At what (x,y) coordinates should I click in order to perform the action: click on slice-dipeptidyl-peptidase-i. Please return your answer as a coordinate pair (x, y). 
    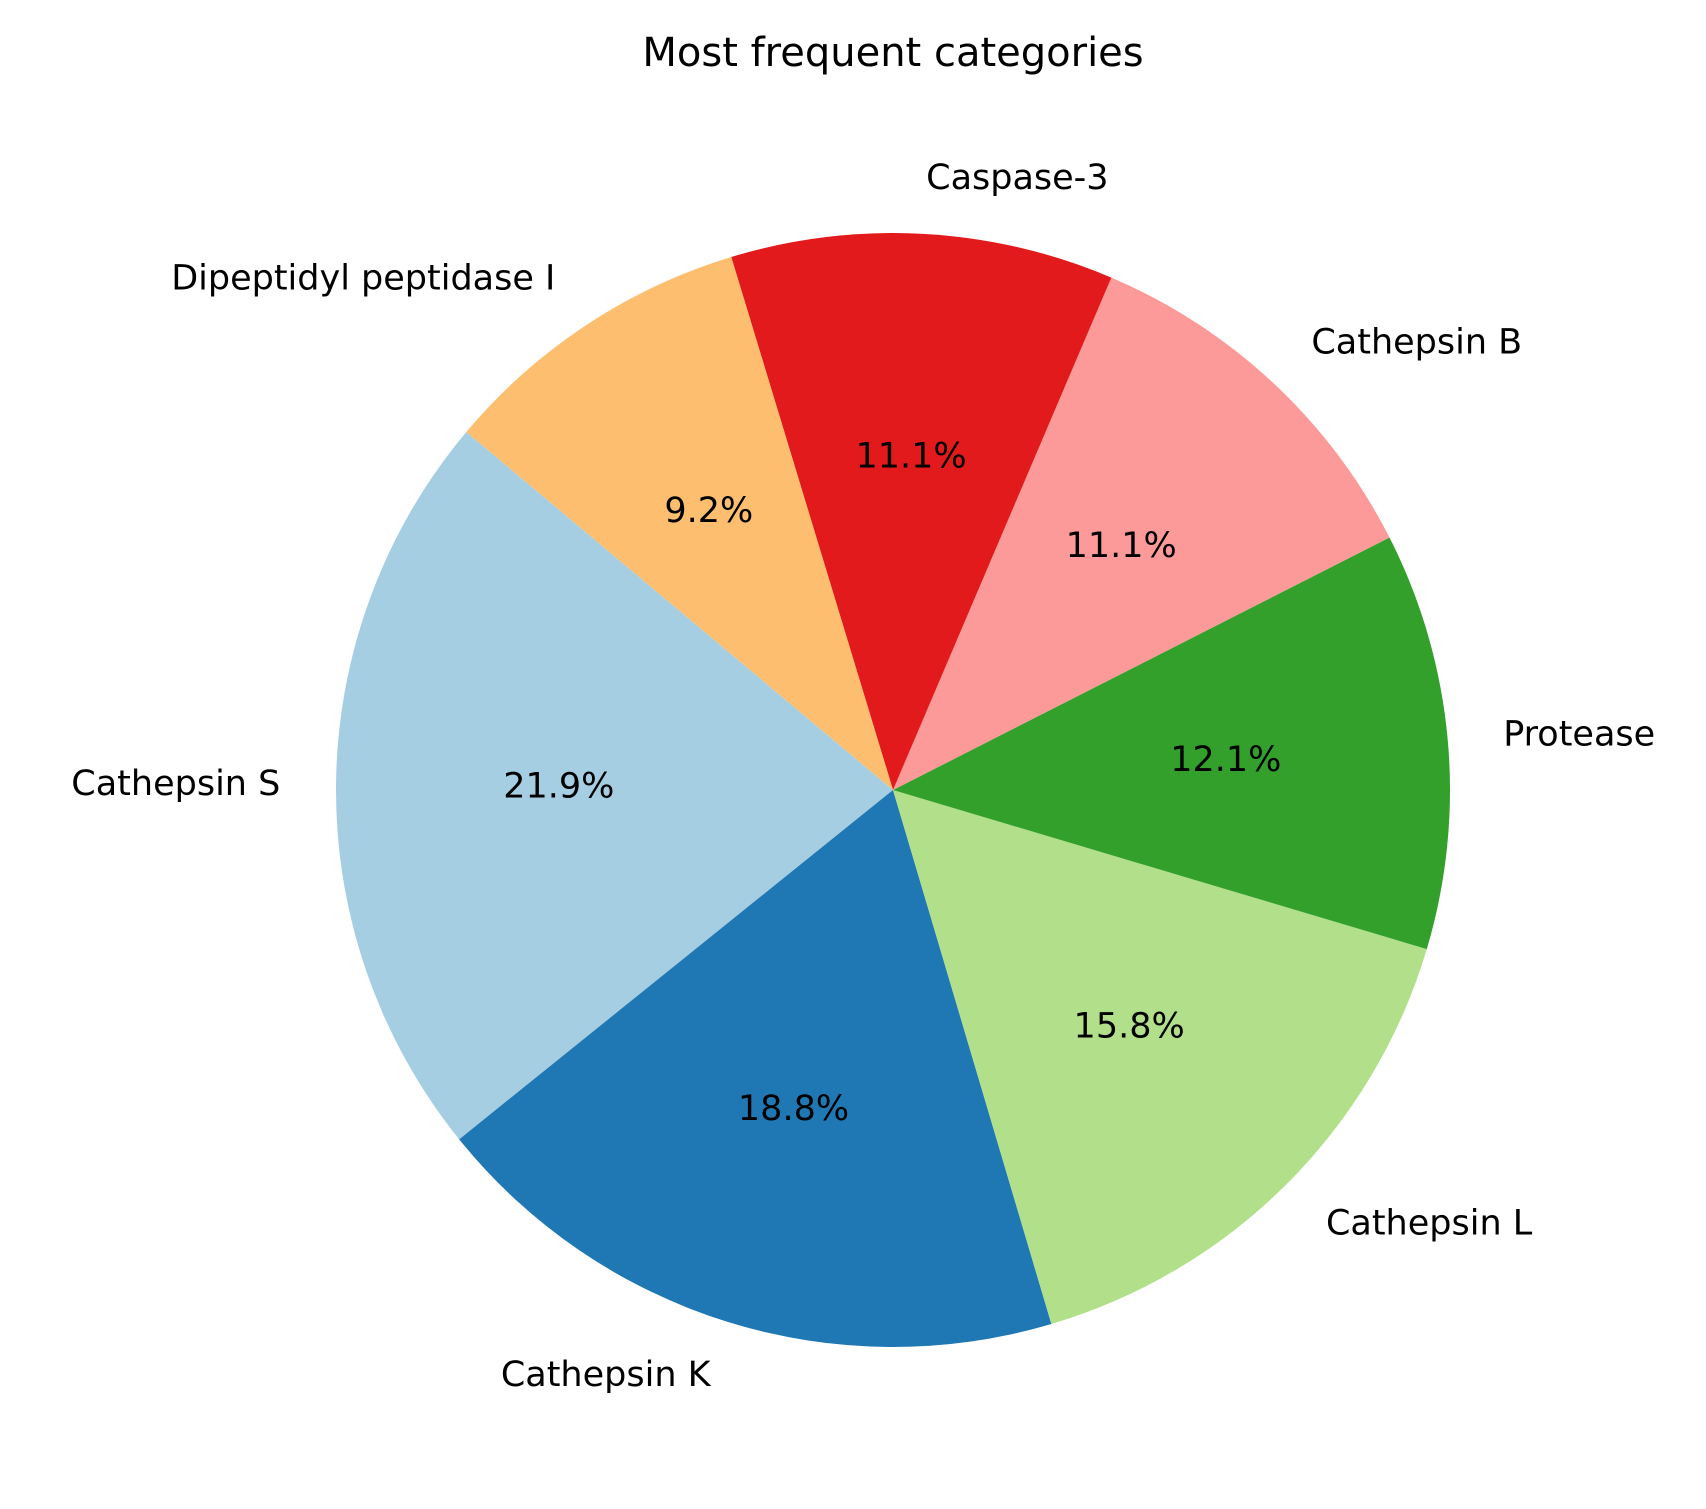
    Looking at the image, I should click on (679, 523).